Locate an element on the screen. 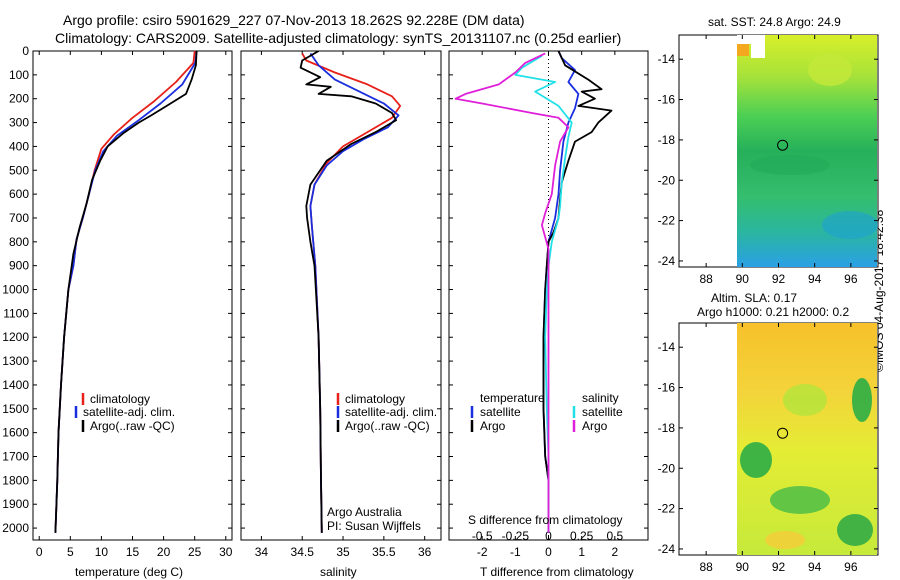 This screenshot has height=580, width=900. sst-band is located at coordinates (790, 165).